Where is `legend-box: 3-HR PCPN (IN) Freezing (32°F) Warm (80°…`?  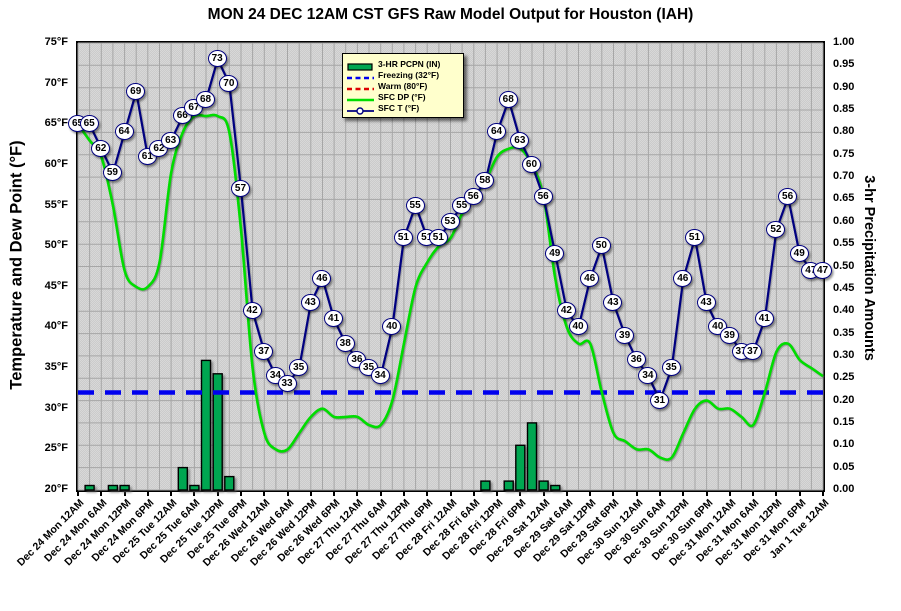 legend-box: 3-HR PCPN (IN) Freezing (32°F) Warm (80°… is located at coordinates (403, 85).